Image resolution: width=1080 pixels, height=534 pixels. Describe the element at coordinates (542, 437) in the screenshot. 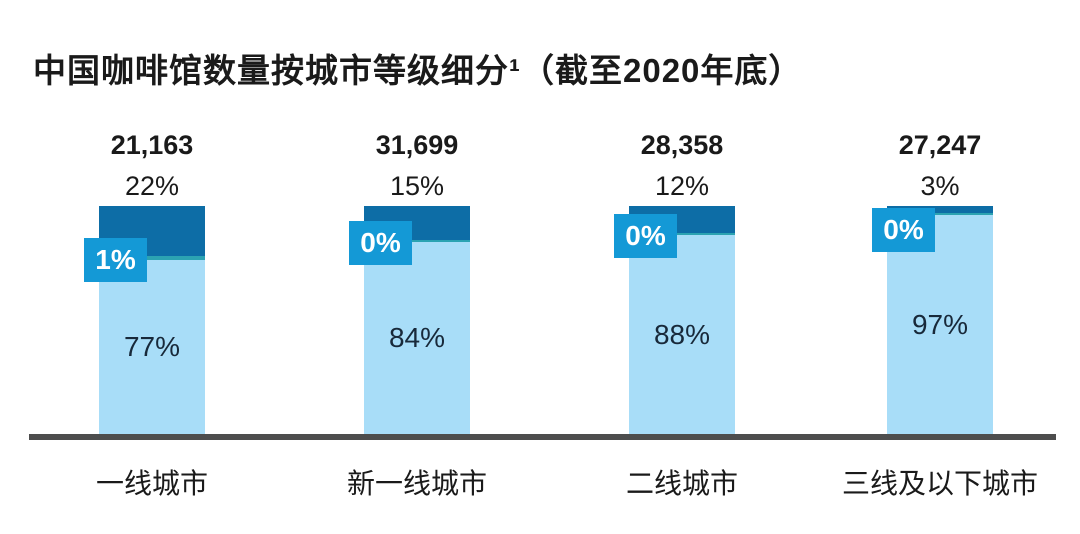

I see `x-axis-line` at that location.